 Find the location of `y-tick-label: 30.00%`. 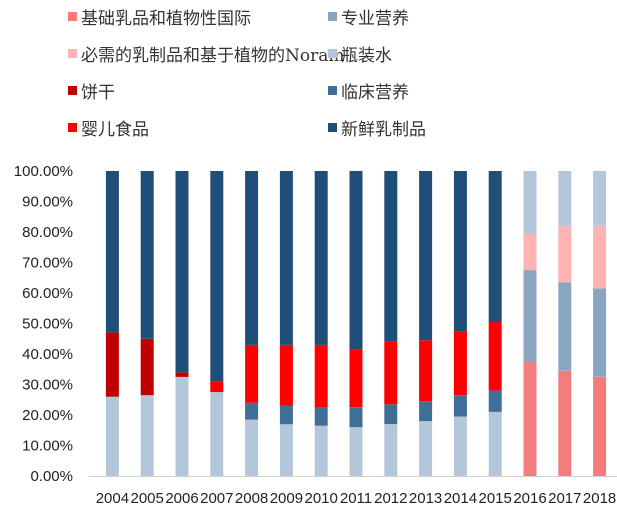

y-tick-label: 30.00% is located at coordinates (47, 385).